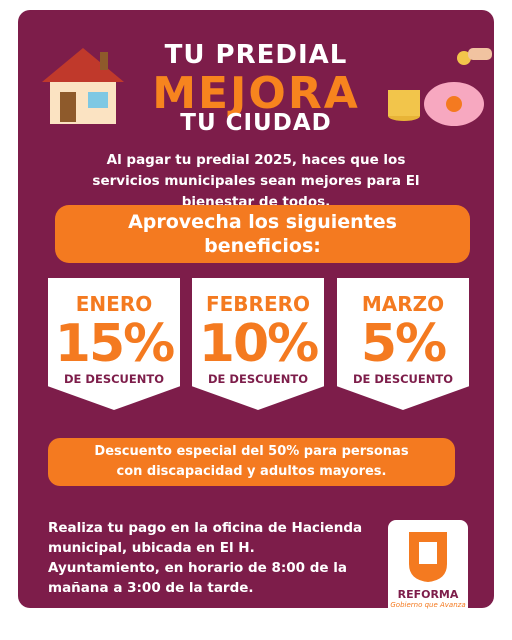 The image size is (512, 640). Describe the element at coordinates (114, 304) in the screenshot. I see `month: ENERO` at that location.